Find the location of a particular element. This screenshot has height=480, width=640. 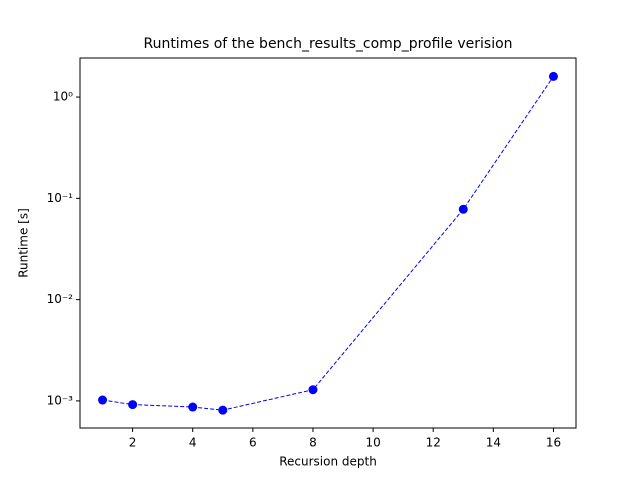

x-axis-label: Recursion depth is located at coordinates (328, 462).